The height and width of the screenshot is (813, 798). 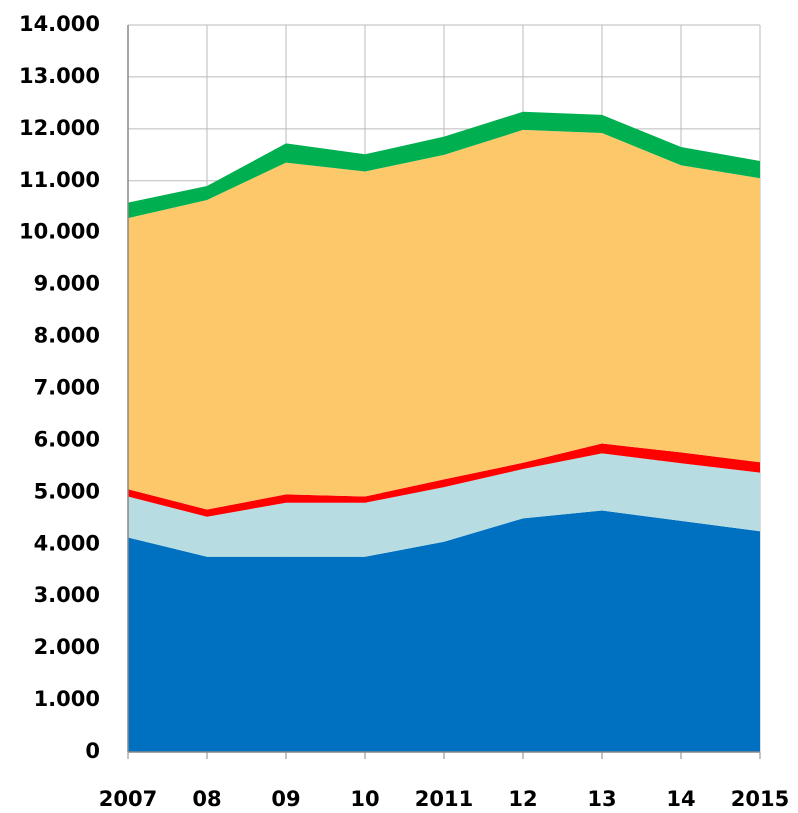 What do you see at coordinates (285, 799) in the screenshot?
I see `x-tick-label: 09` at bounding box center [285, 799].